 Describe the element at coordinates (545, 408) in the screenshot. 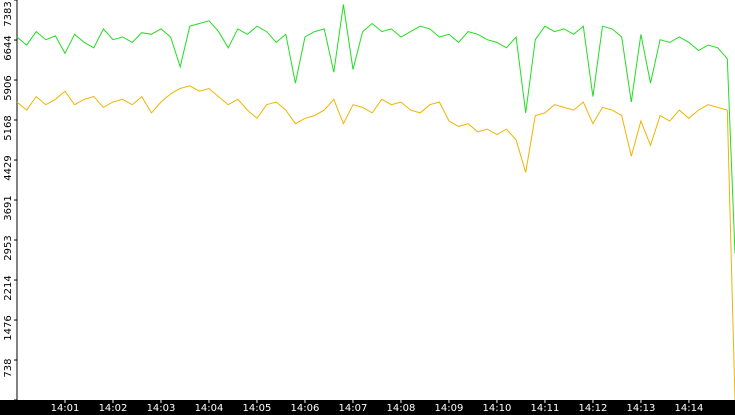

I see `x-tick-label: 14:11` at that location.